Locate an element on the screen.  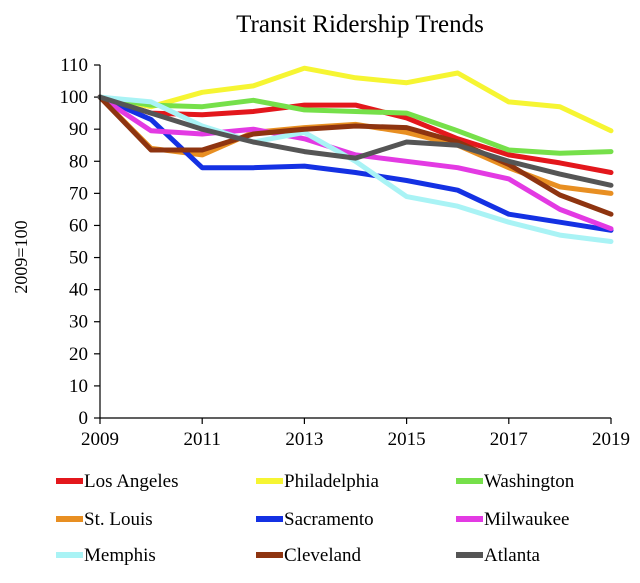
y-tick-label: 110 is located at coordinates (74, 65).